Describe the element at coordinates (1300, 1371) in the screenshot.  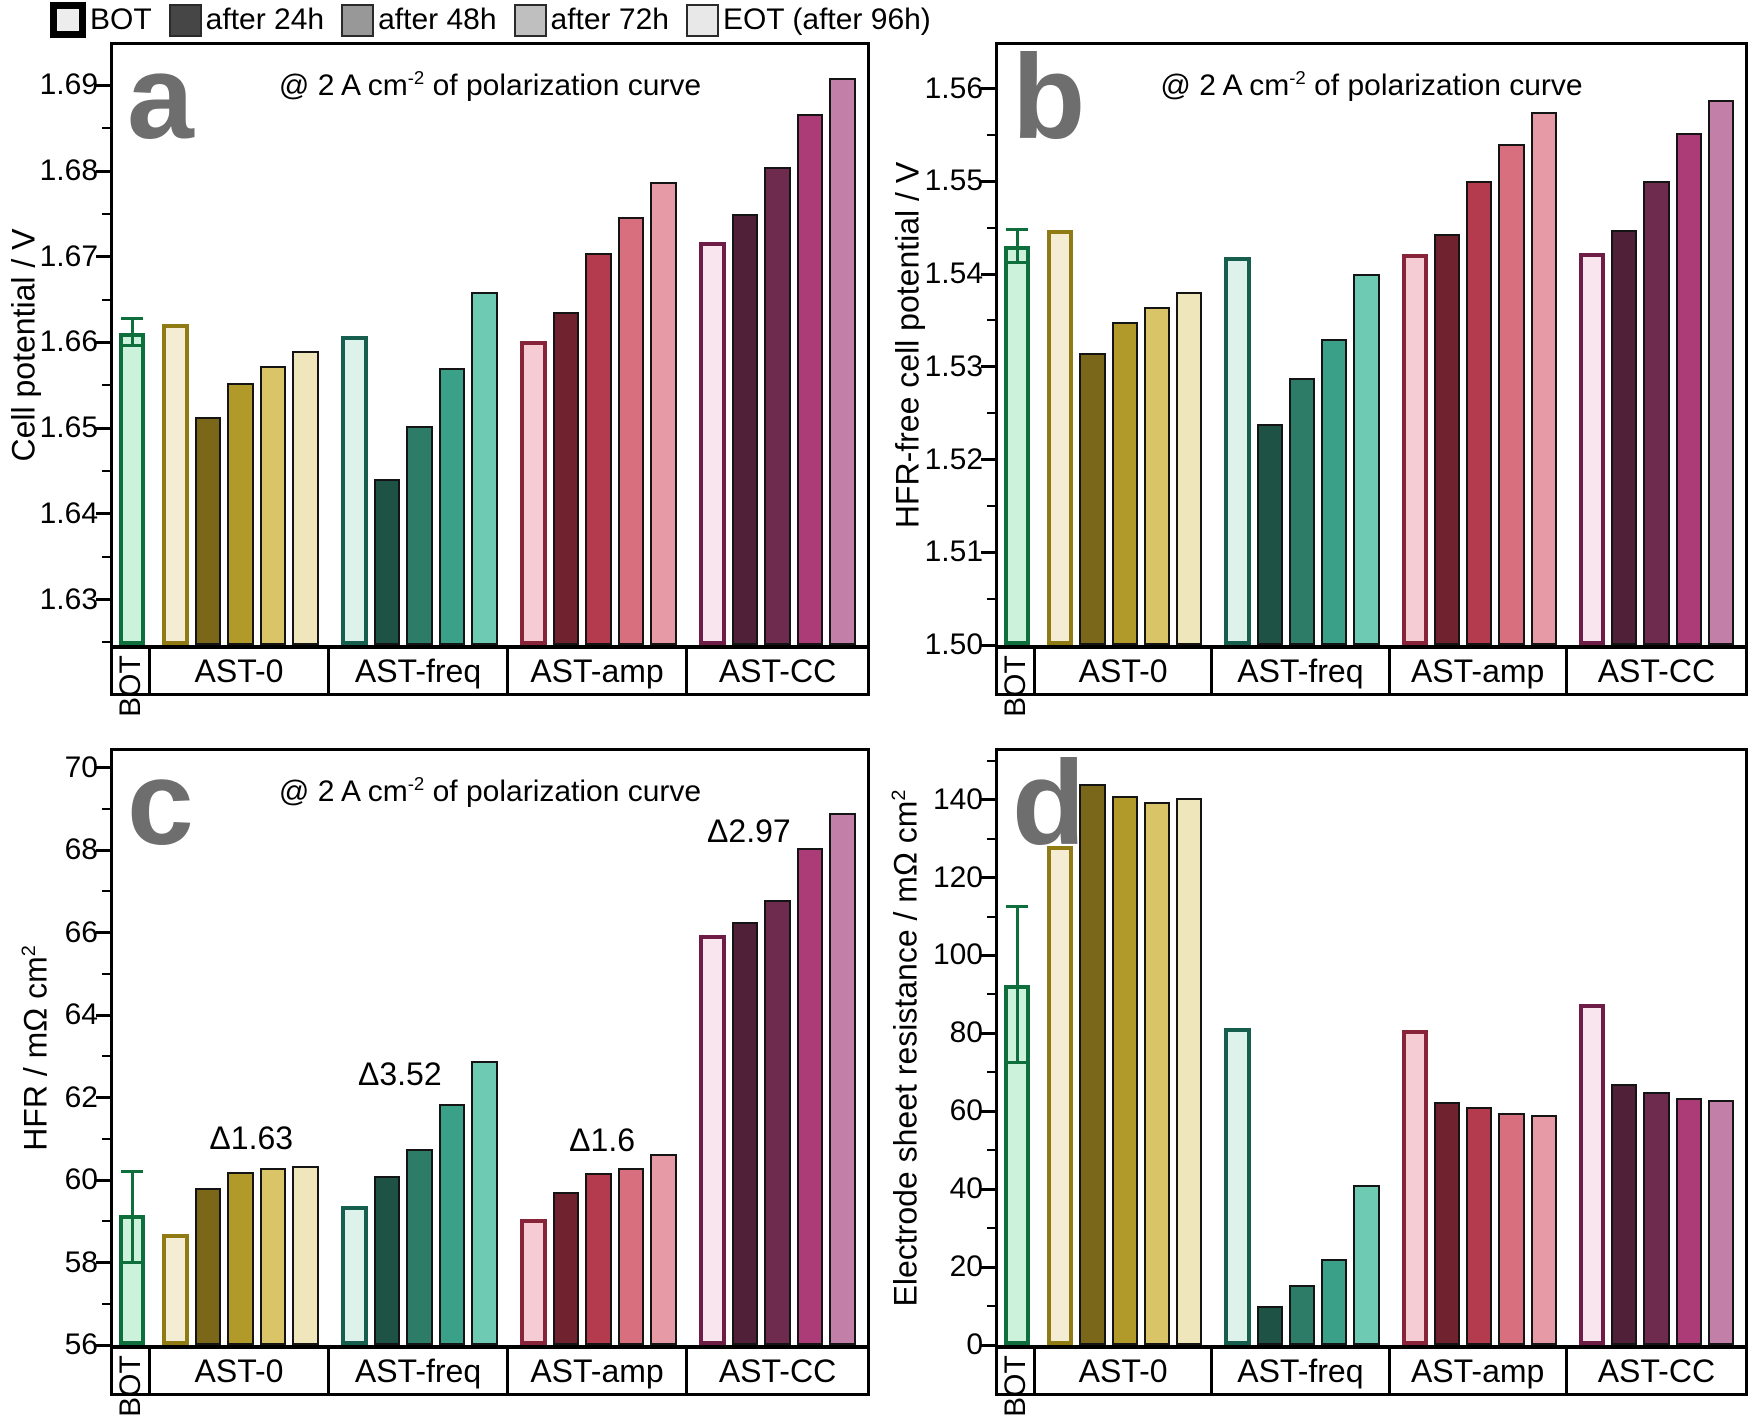
I see `category-box-ast-freq-d: AST-freq` at that location.